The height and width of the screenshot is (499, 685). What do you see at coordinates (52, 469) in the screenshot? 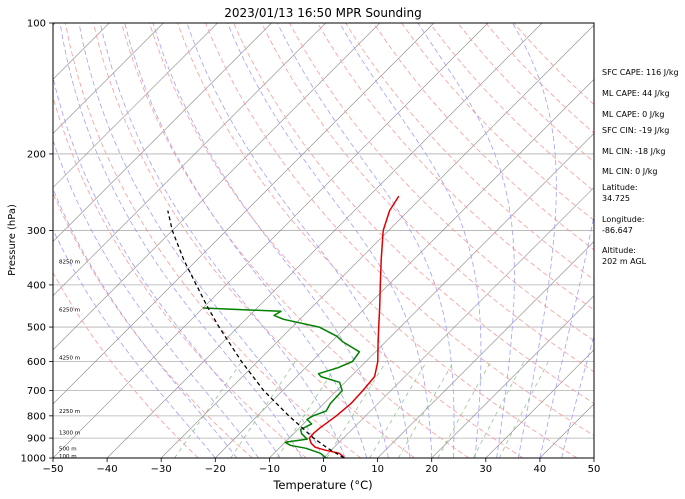
I see `x-tick-label: −50` at bounding box center [52, 469].